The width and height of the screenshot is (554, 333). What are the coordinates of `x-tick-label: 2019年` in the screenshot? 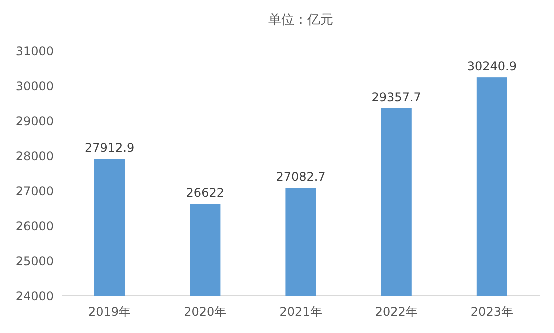 It's located at (110, 312).